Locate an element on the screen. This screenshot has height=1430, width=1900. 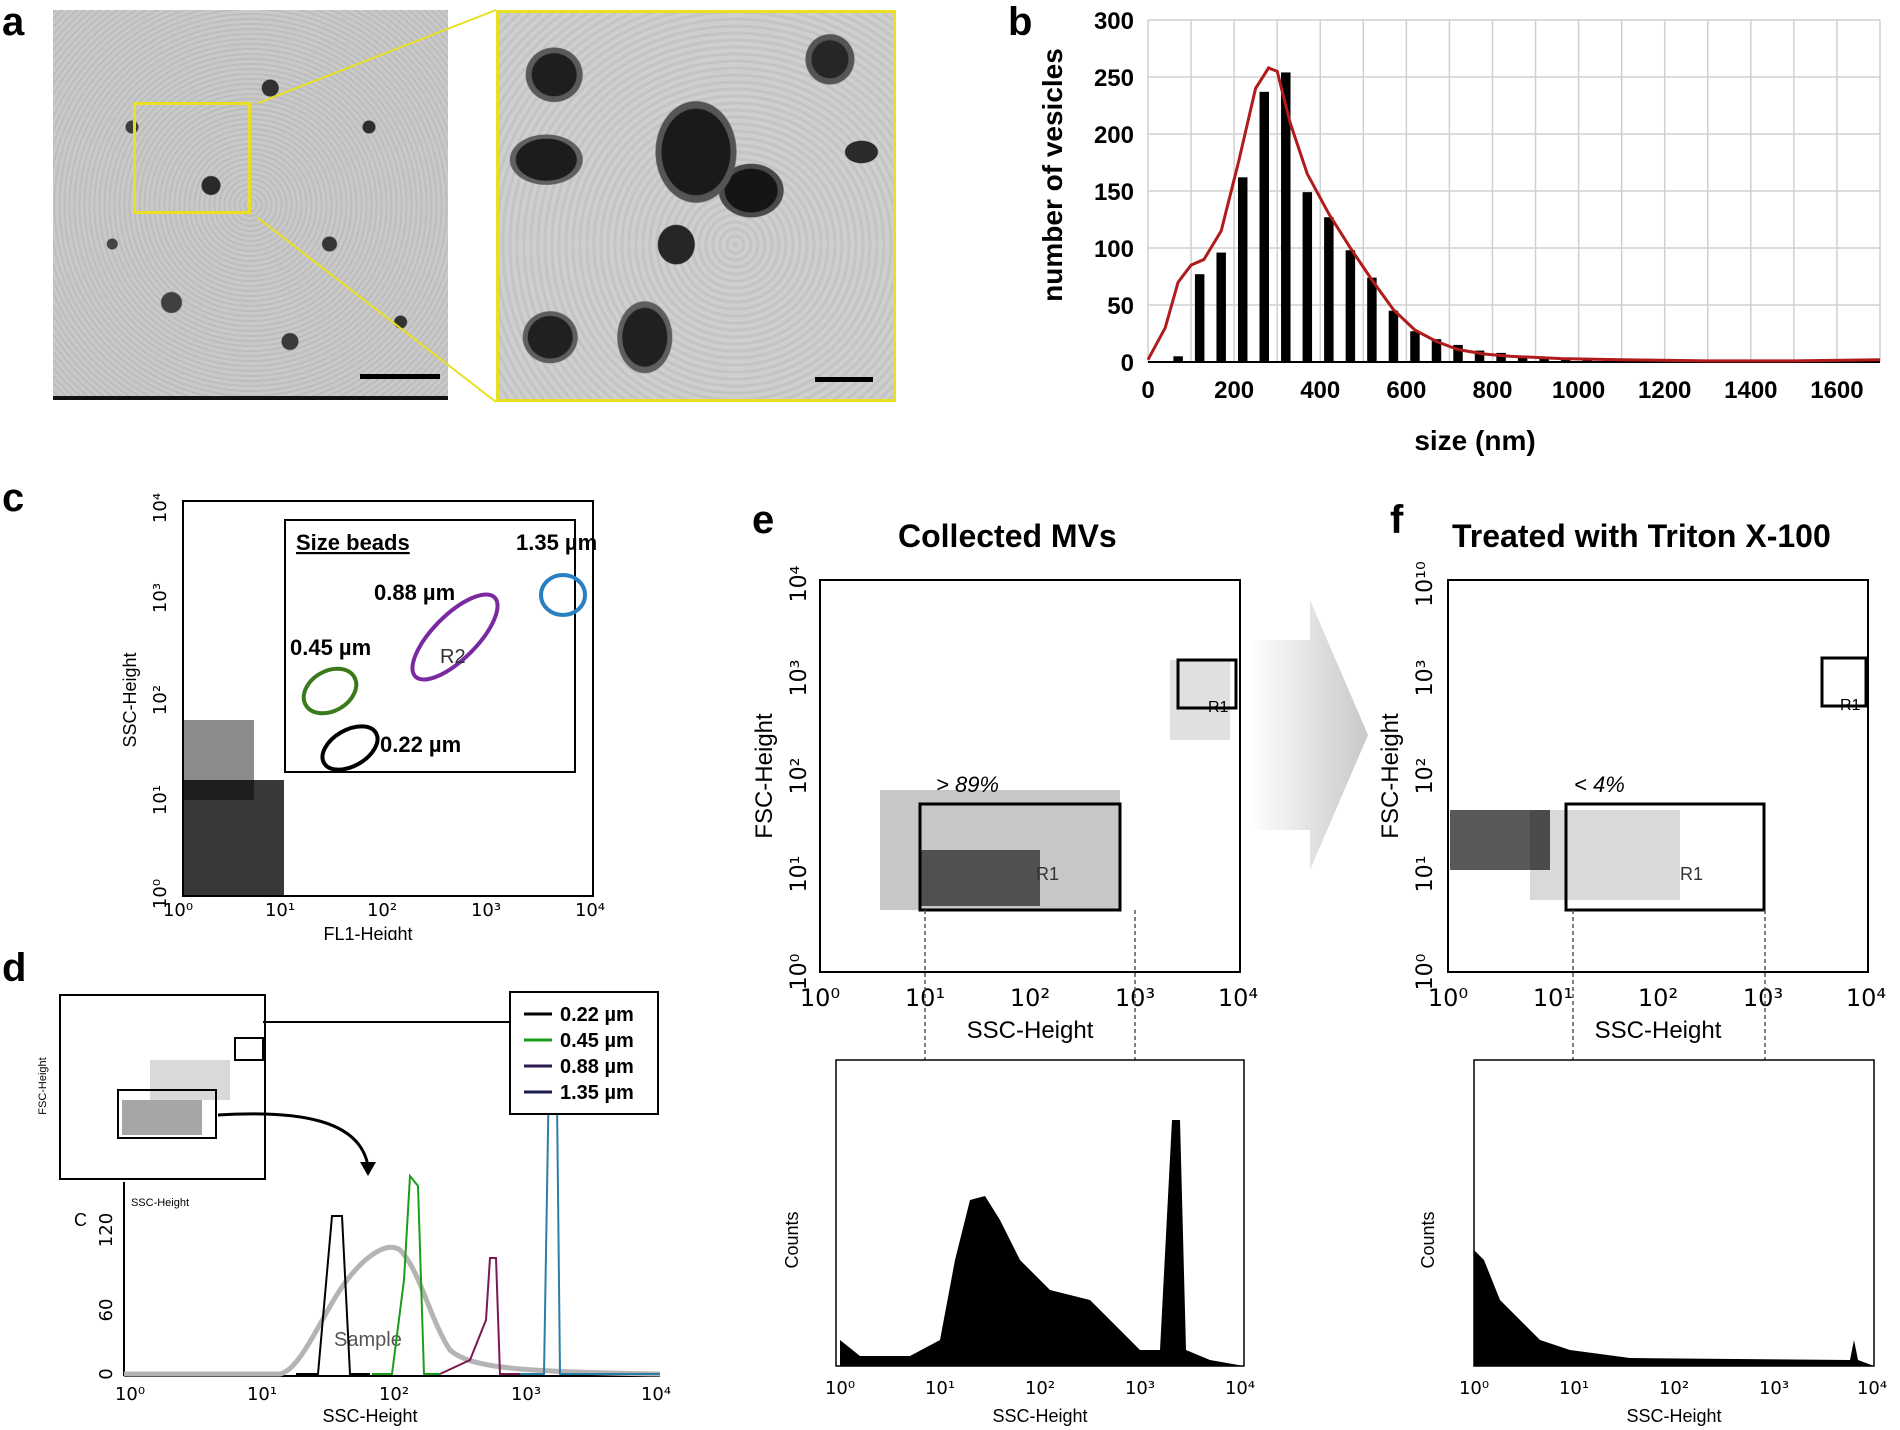
y-tick-label: 0 is located at coordinates (1127, 363).